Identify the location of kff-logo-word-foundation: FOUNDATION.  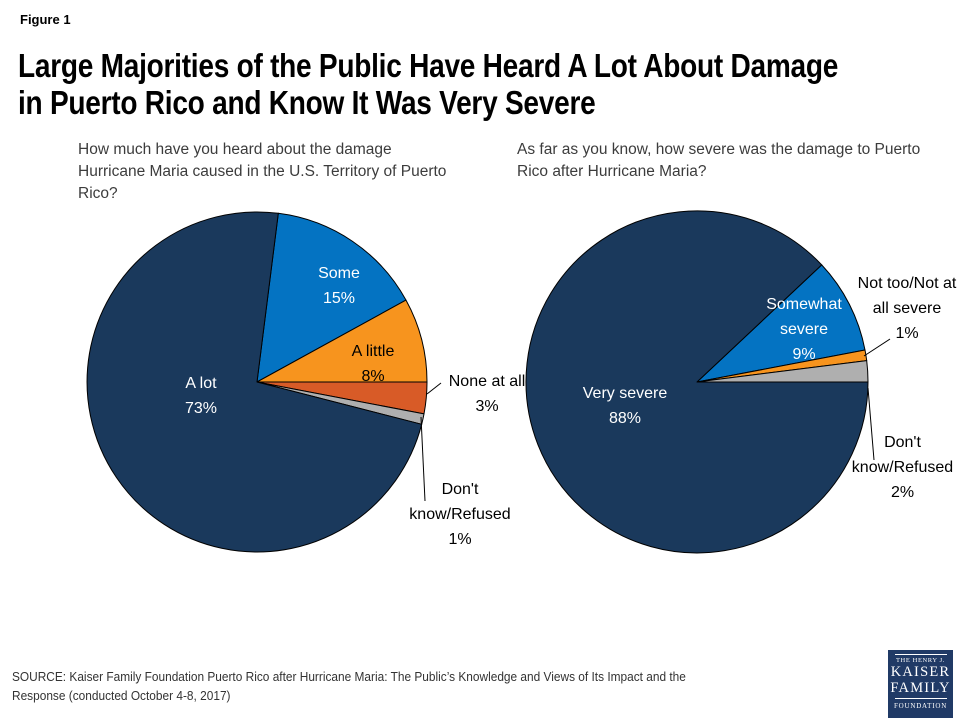
(920, 706).